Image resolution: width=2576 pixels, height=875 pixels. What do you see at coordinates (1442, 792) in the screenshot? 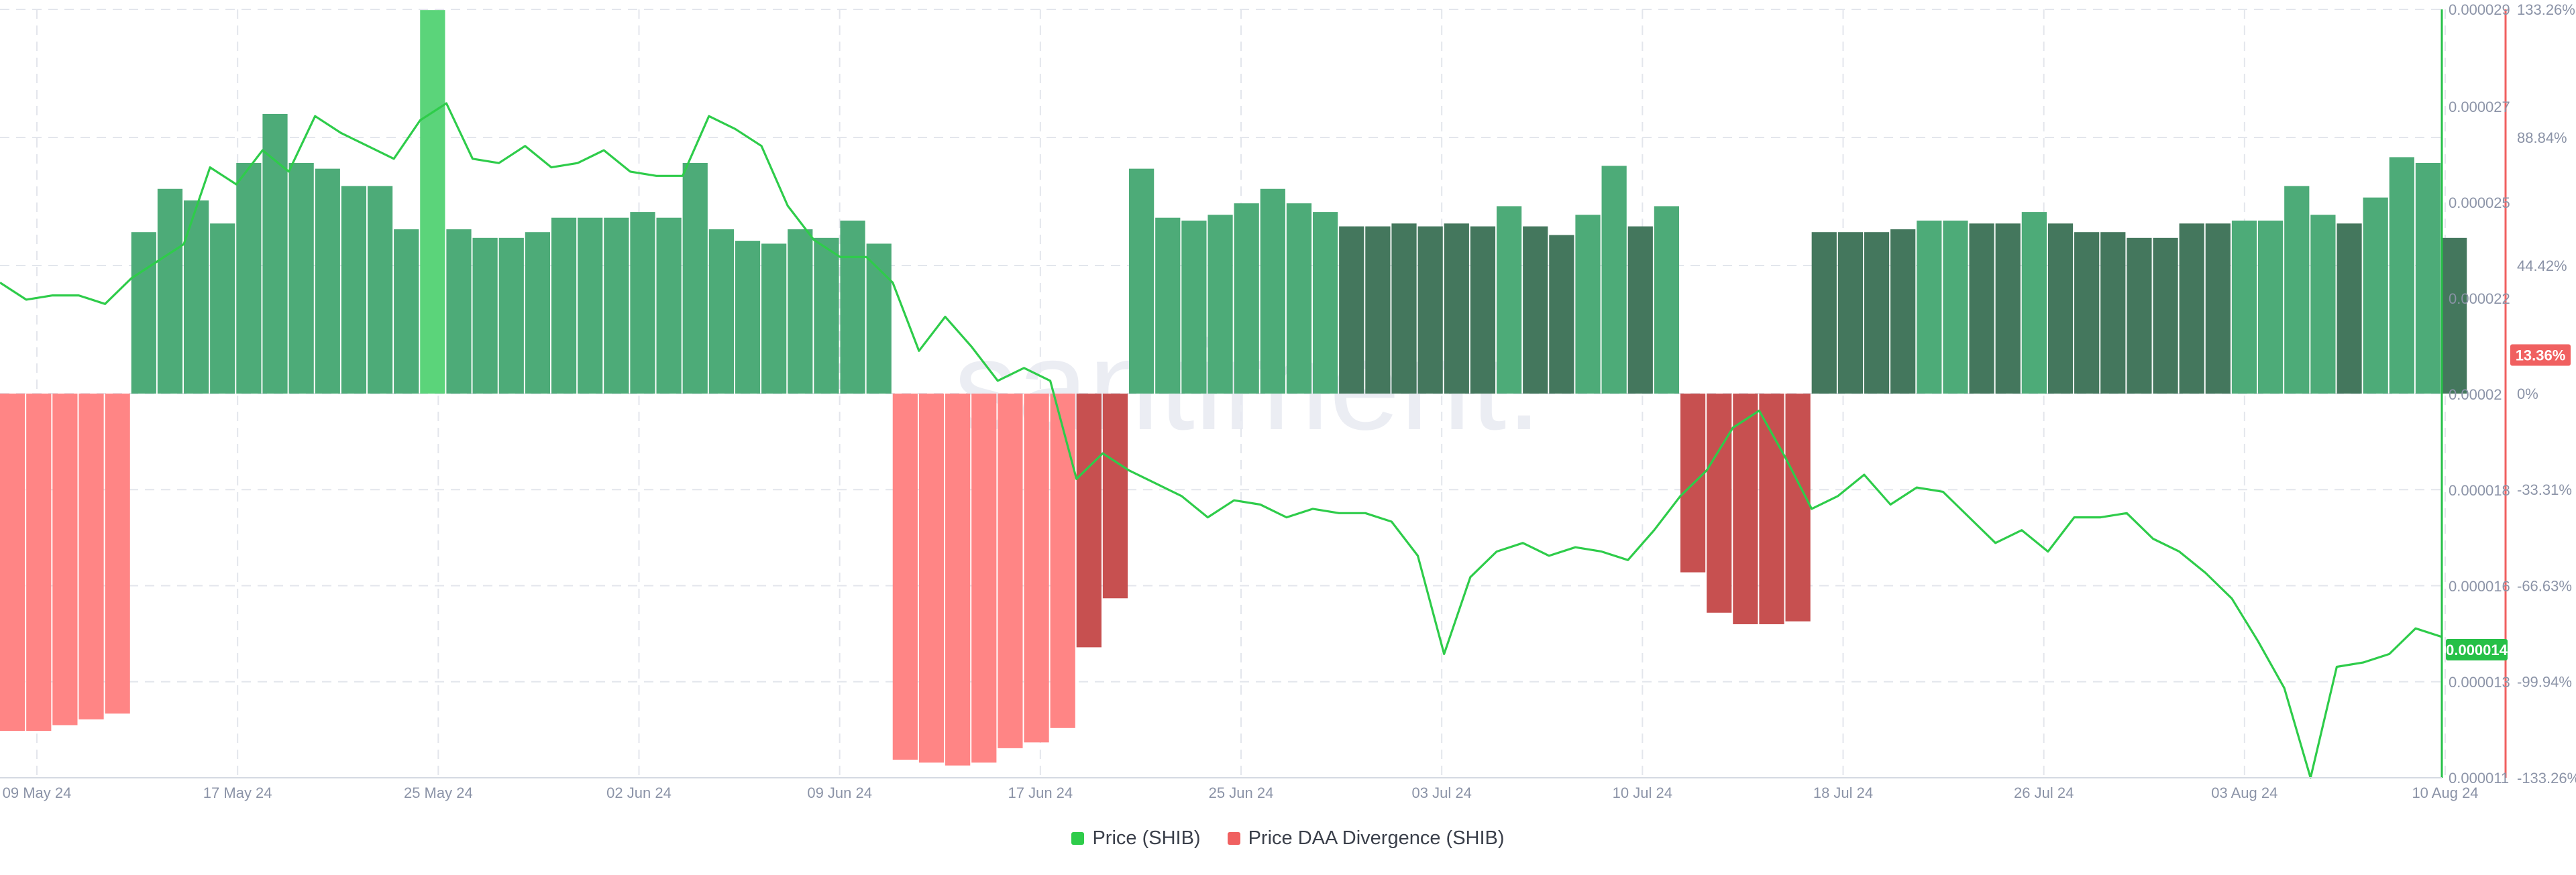
I see `x-tick-label: 03 Jul 24` at bounding box center [1442, 792].